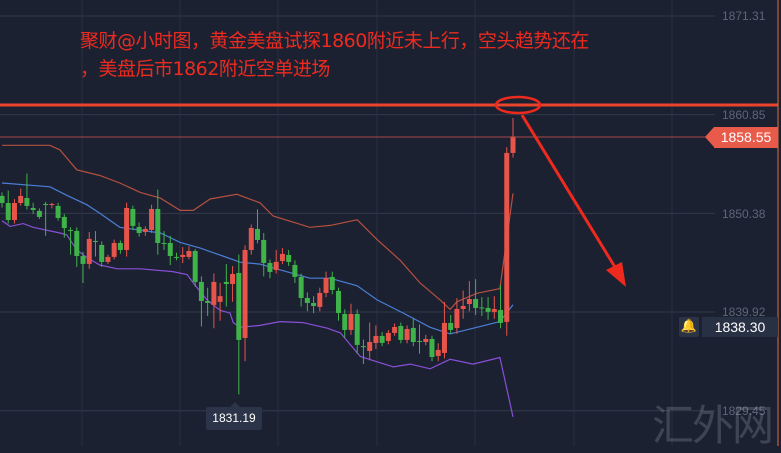  What do you see at coordinates (205, 69) in the screenshot?
I see `annotation-line-2: ，美盘后市1862附近空单进场` at bounding box center [205, 69].